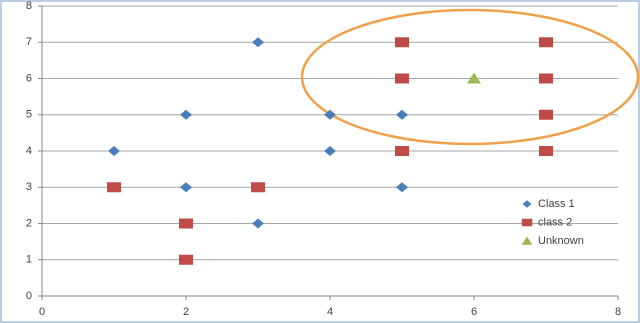 The height and width of the screenshot is (323, 640). What do you see at coordinates (556, 204) in the screenshot?
I see `legend-label: Class 1` at bounding box center [556, 204].